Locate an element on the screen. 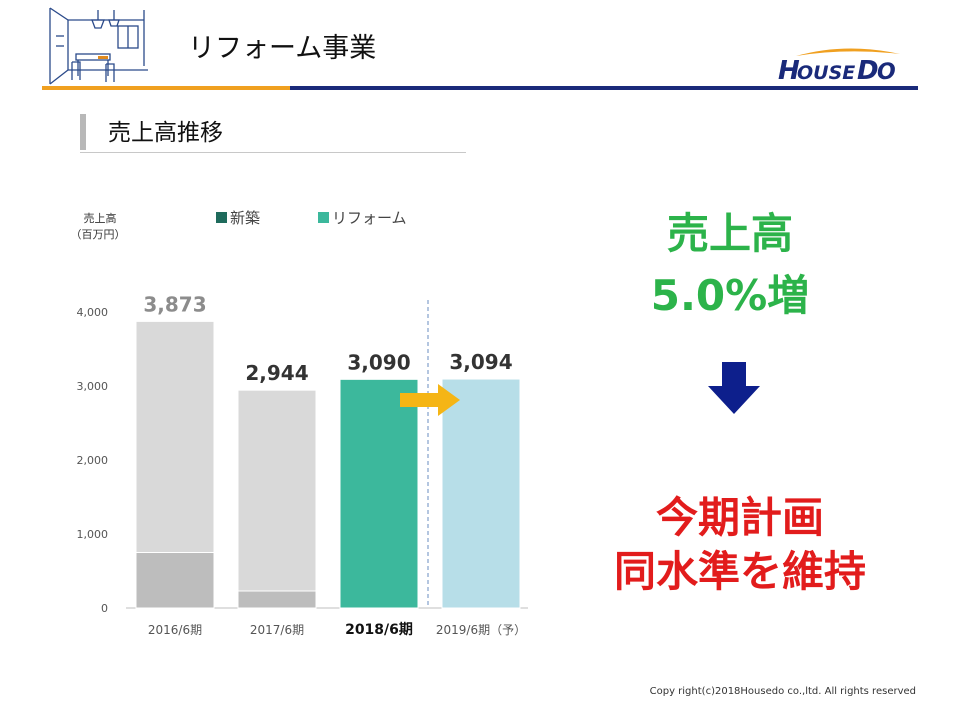 The width and height of the screenshot is (960, 720). x-tick-label: 2019/6期（予） is located at coordinates (481, 630).